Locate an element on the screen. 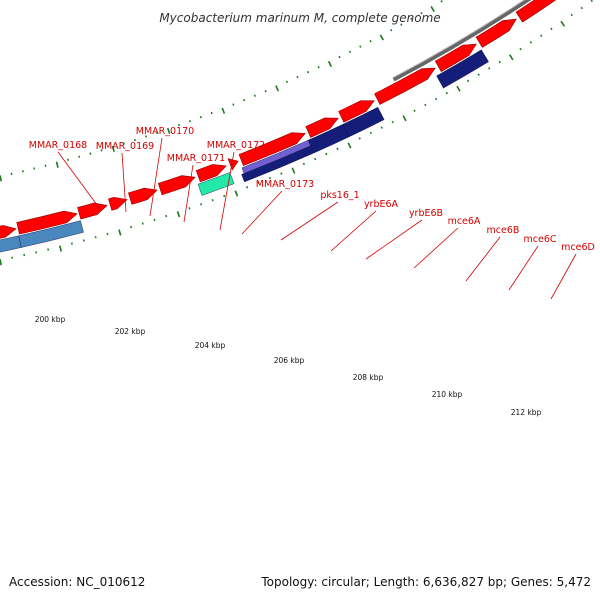  feature-teal-box is located at coordinates (216, 184).